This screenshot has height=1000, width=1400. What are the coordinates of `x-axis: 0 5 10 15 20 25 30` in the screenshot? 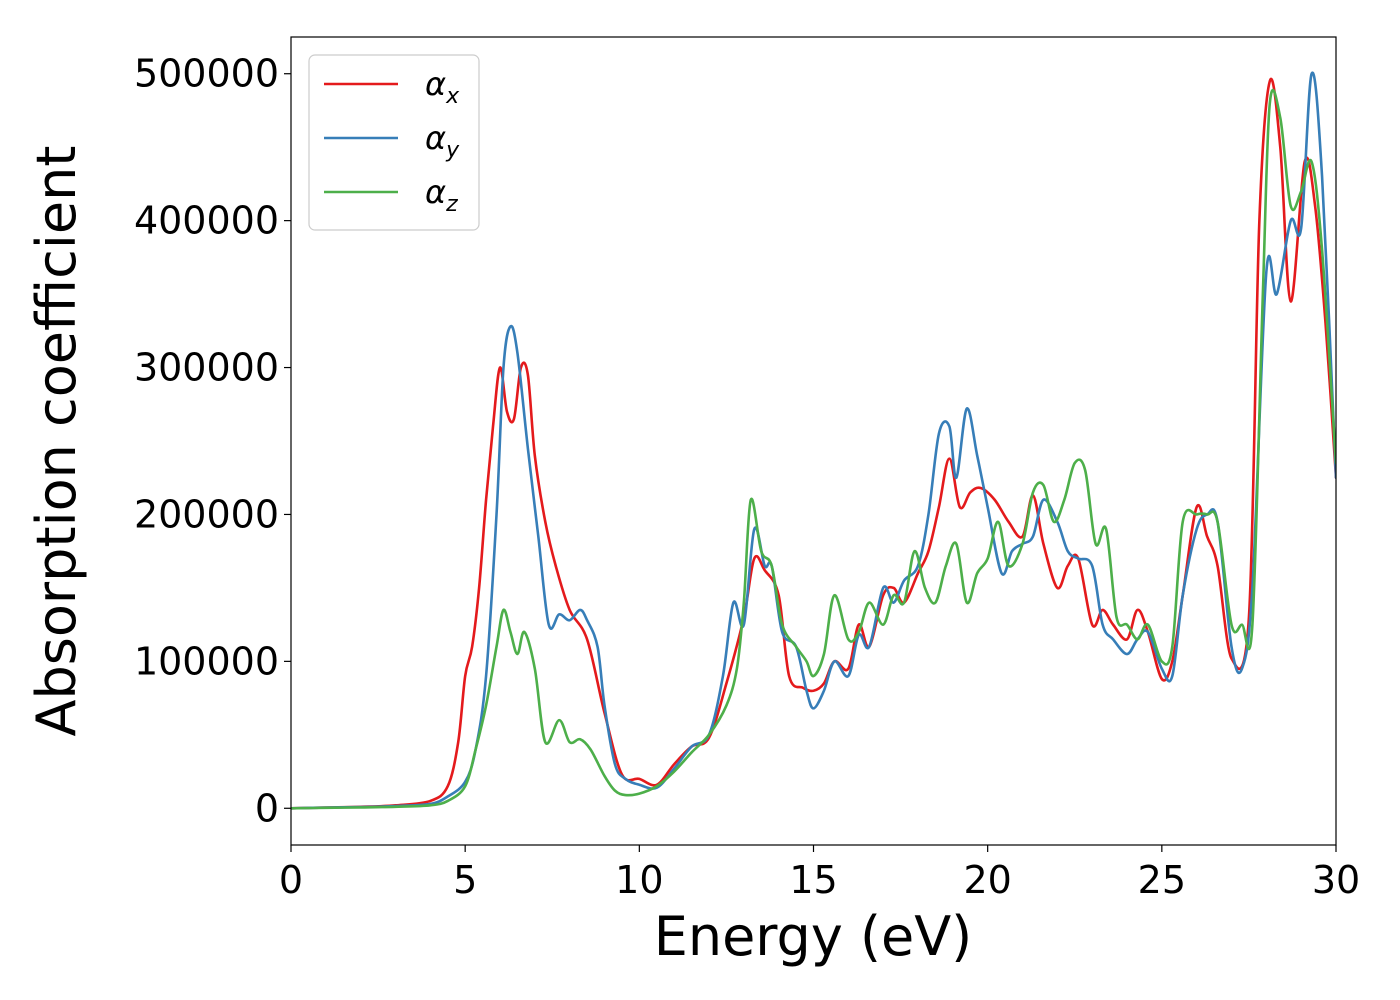 It's located at (819, 873).